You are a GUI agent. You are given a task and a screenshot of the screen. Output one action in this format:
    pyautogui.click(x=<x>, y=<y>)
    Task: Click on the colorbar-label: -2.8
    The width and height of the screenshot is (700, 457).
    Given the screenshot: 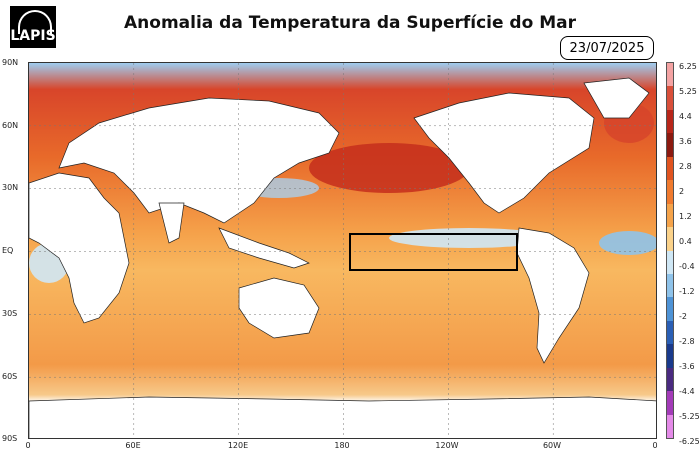 What is the action you would take?
    pyautogui.click(x=687, y=341)
    